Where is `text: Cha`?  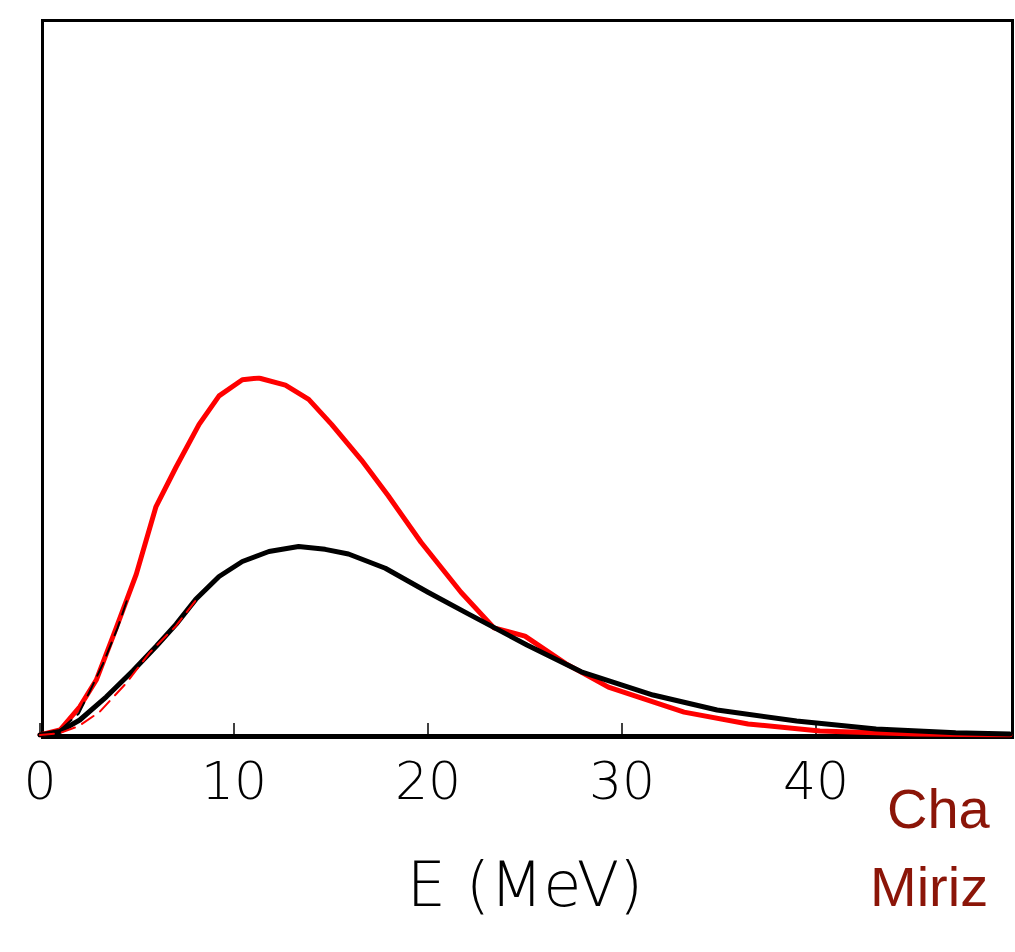
text: Cha is located at coordinates (939, 808).